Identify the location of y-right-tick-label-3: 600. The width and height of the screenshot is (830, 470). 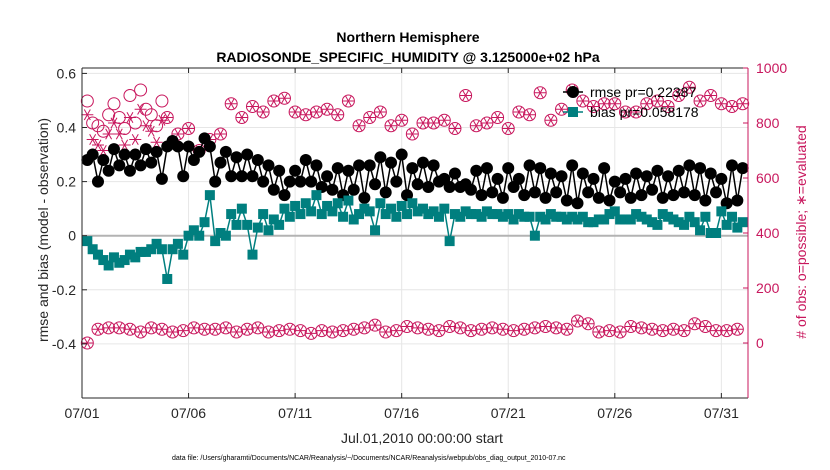
(768, 178).